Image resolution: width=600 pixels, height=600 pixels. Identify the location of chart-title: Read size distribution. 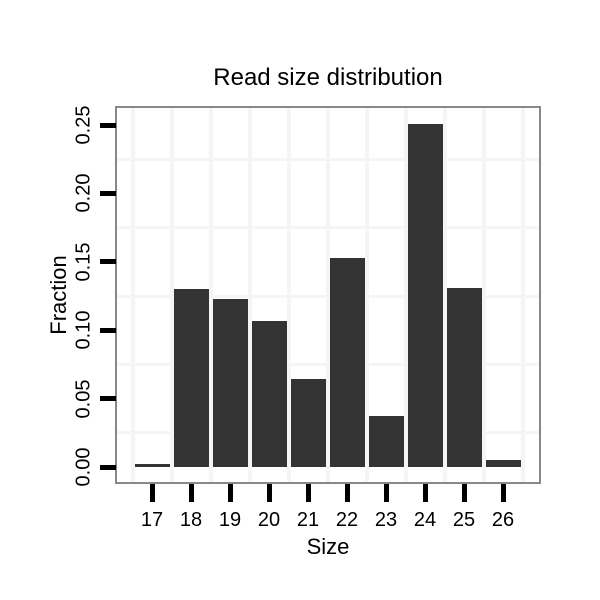
(328, 77).